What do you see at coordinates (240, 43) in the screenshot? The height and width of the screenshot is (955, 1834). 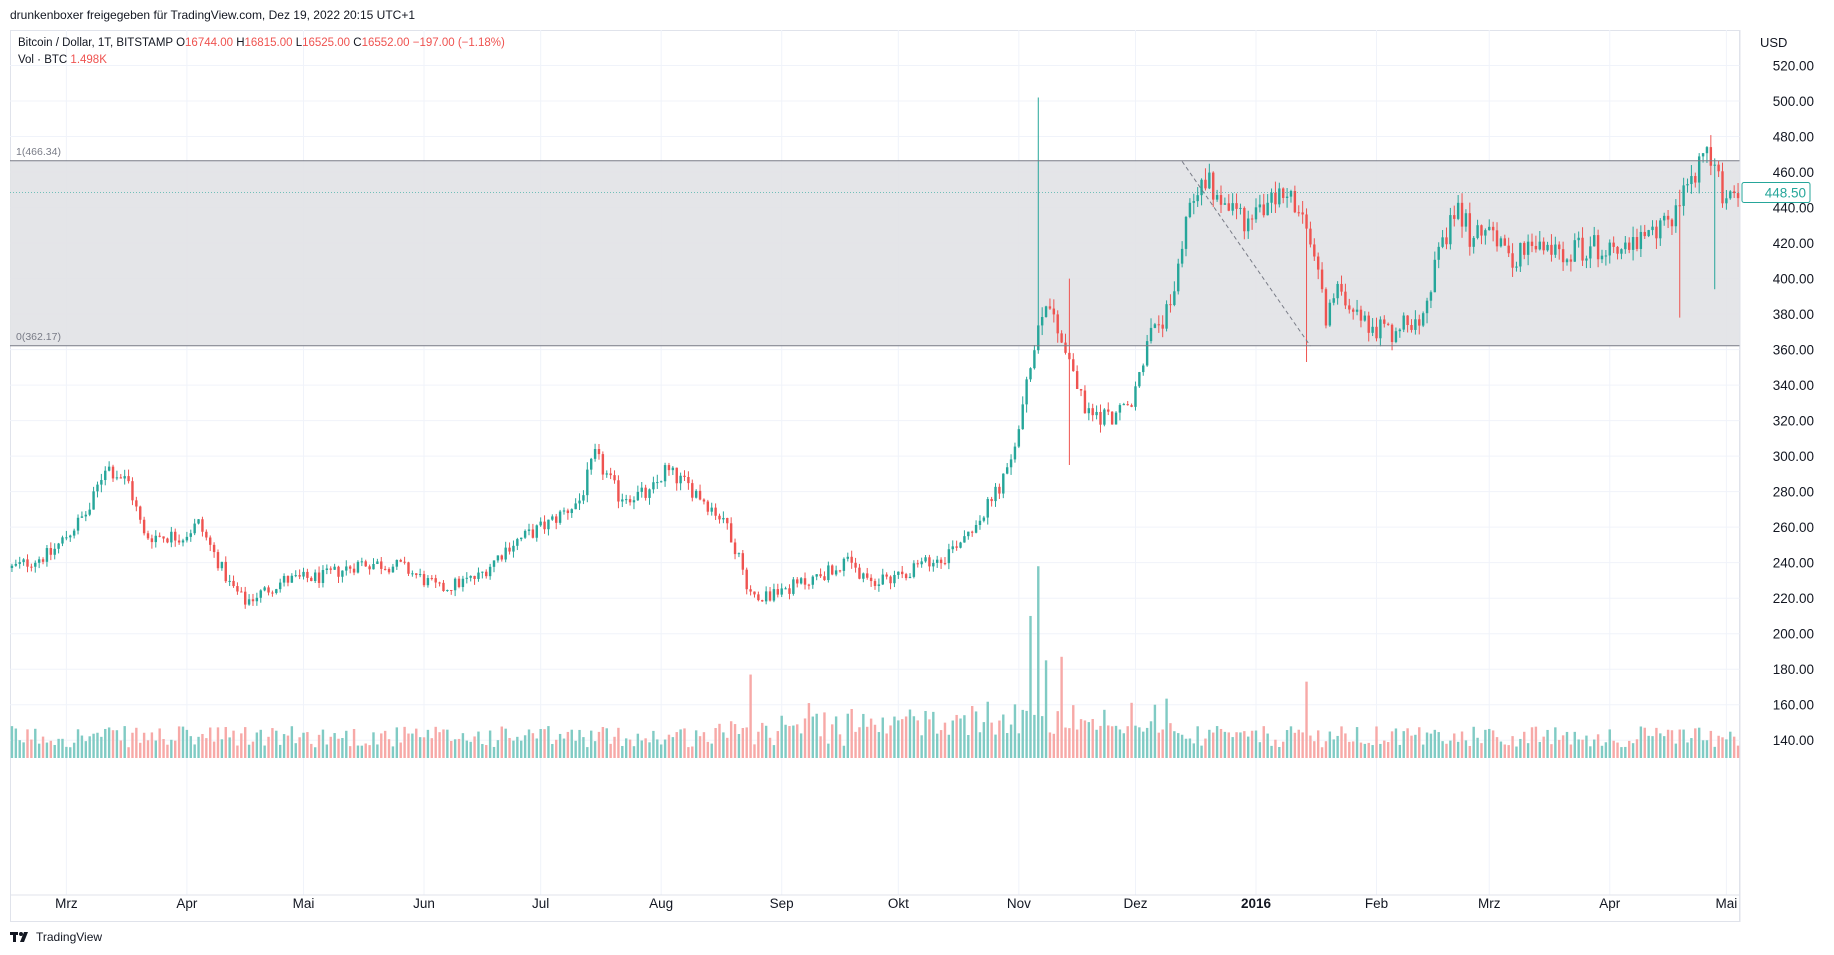 I see `high-label: H` at bounding box center [240, 43].